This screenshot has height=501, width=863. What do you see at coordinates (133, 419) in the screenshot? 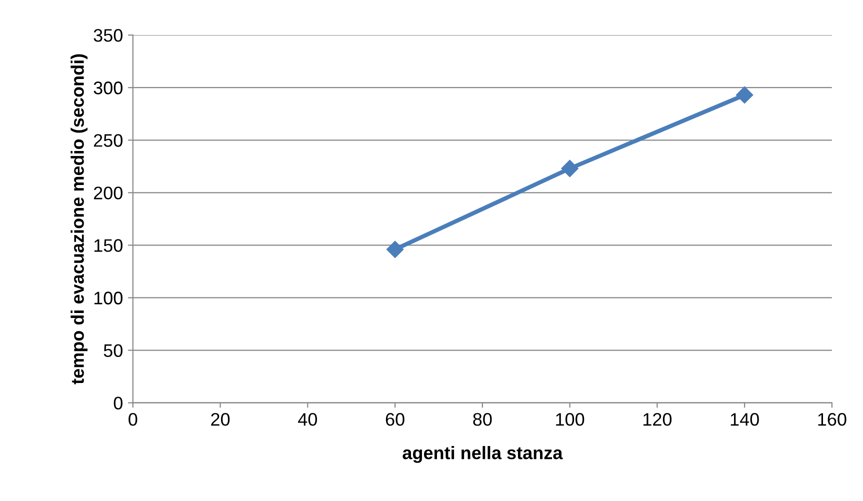
I see `x-tick-label: 0` at bounding box center [133, 419].